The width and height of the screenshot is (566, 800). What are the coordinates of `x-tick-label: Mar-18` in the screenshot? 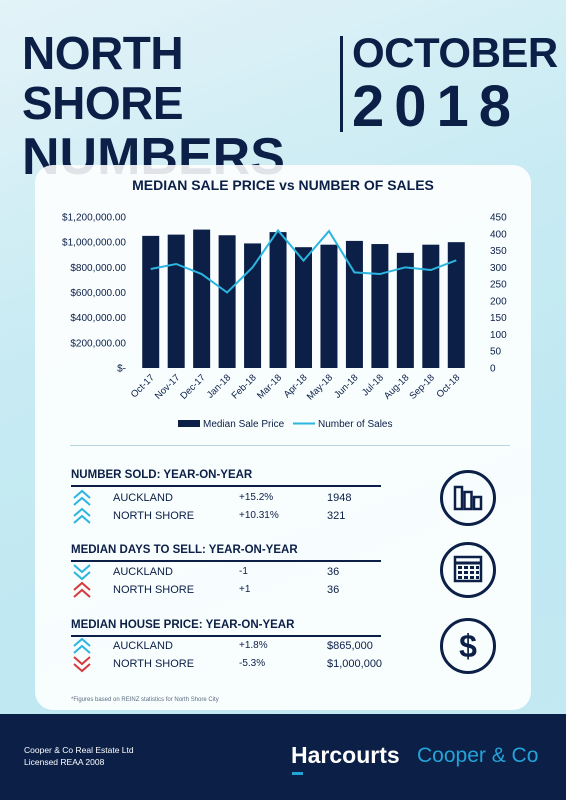 It's located at (269, 386).